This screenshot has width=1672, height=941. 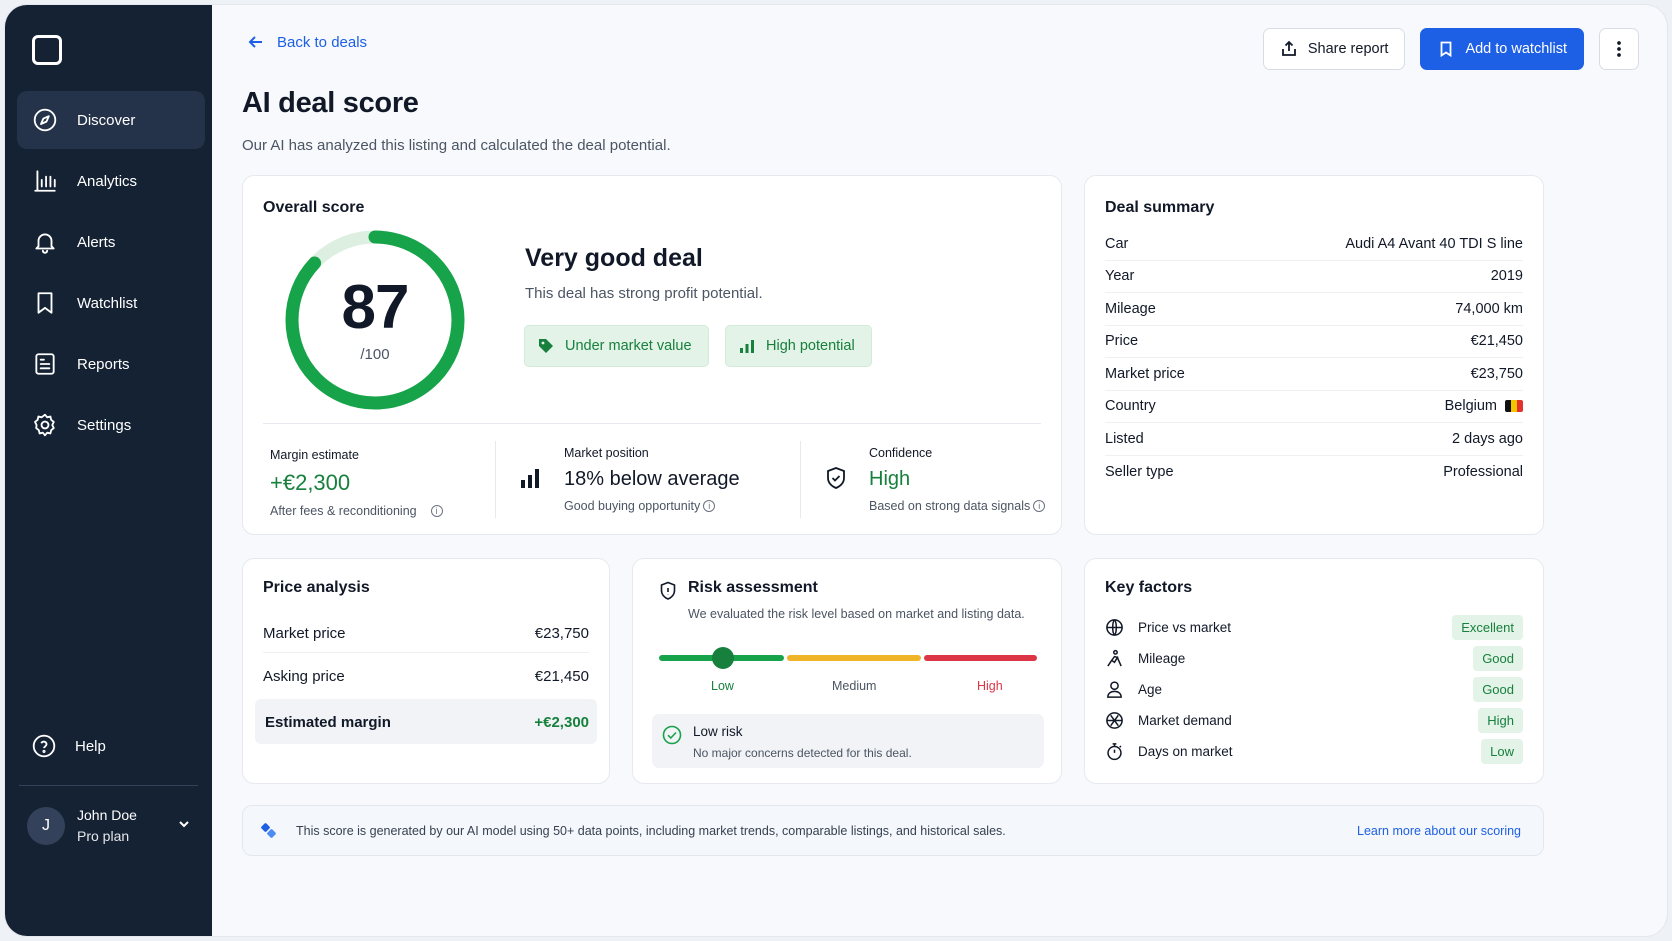 What do you see at coordinates (890, 479) in the screenshot?
I see `metric-value: High` at bounding box center [890, 479].